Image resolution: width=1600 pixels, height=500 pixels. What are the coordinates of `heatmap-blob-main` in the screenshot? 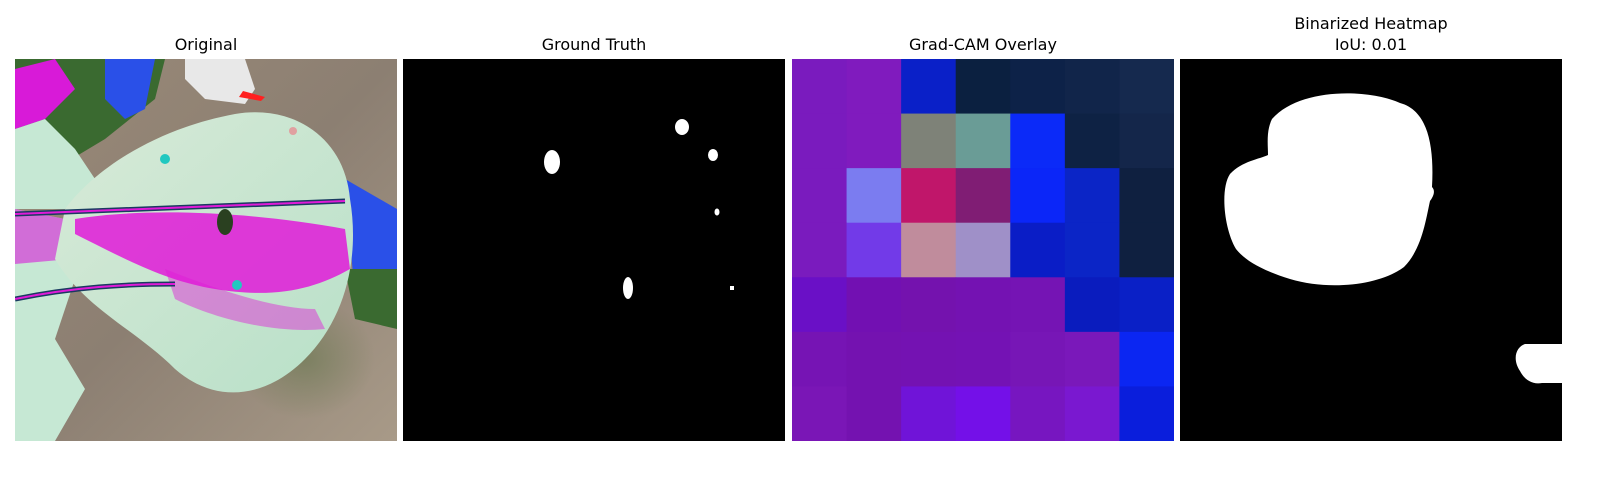 It's located at (1329, 189).